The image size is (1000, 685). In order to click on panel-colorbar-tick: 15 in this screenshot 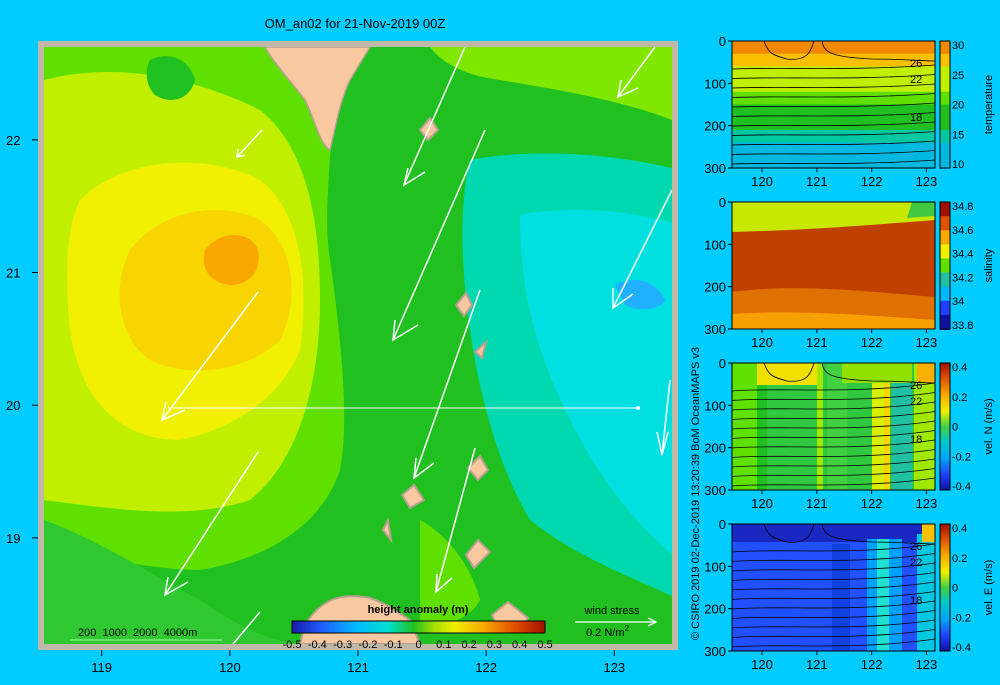, I will do `click(958, 135)`.